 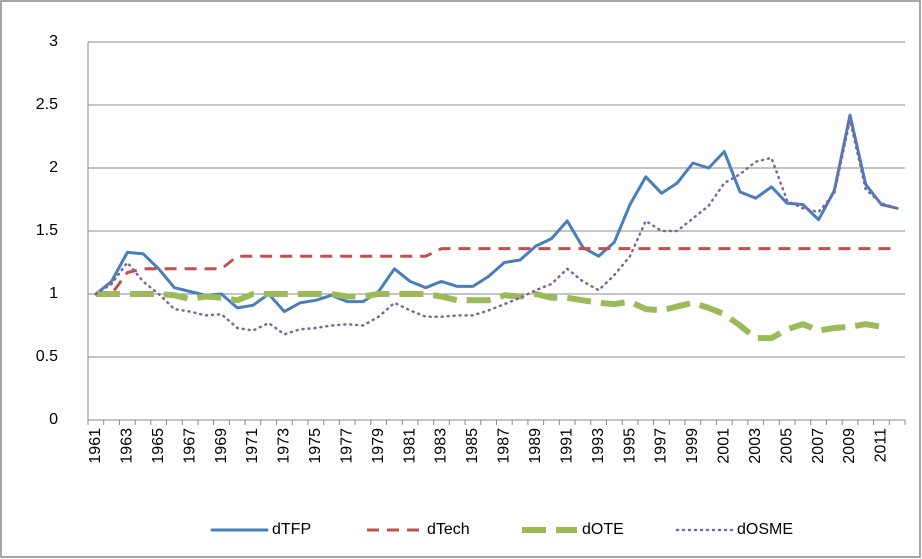 What do you see at coordinates (598, 446) in the screenshot?
I see `x-tick-label: 1993` at bounding box center [598, 446].